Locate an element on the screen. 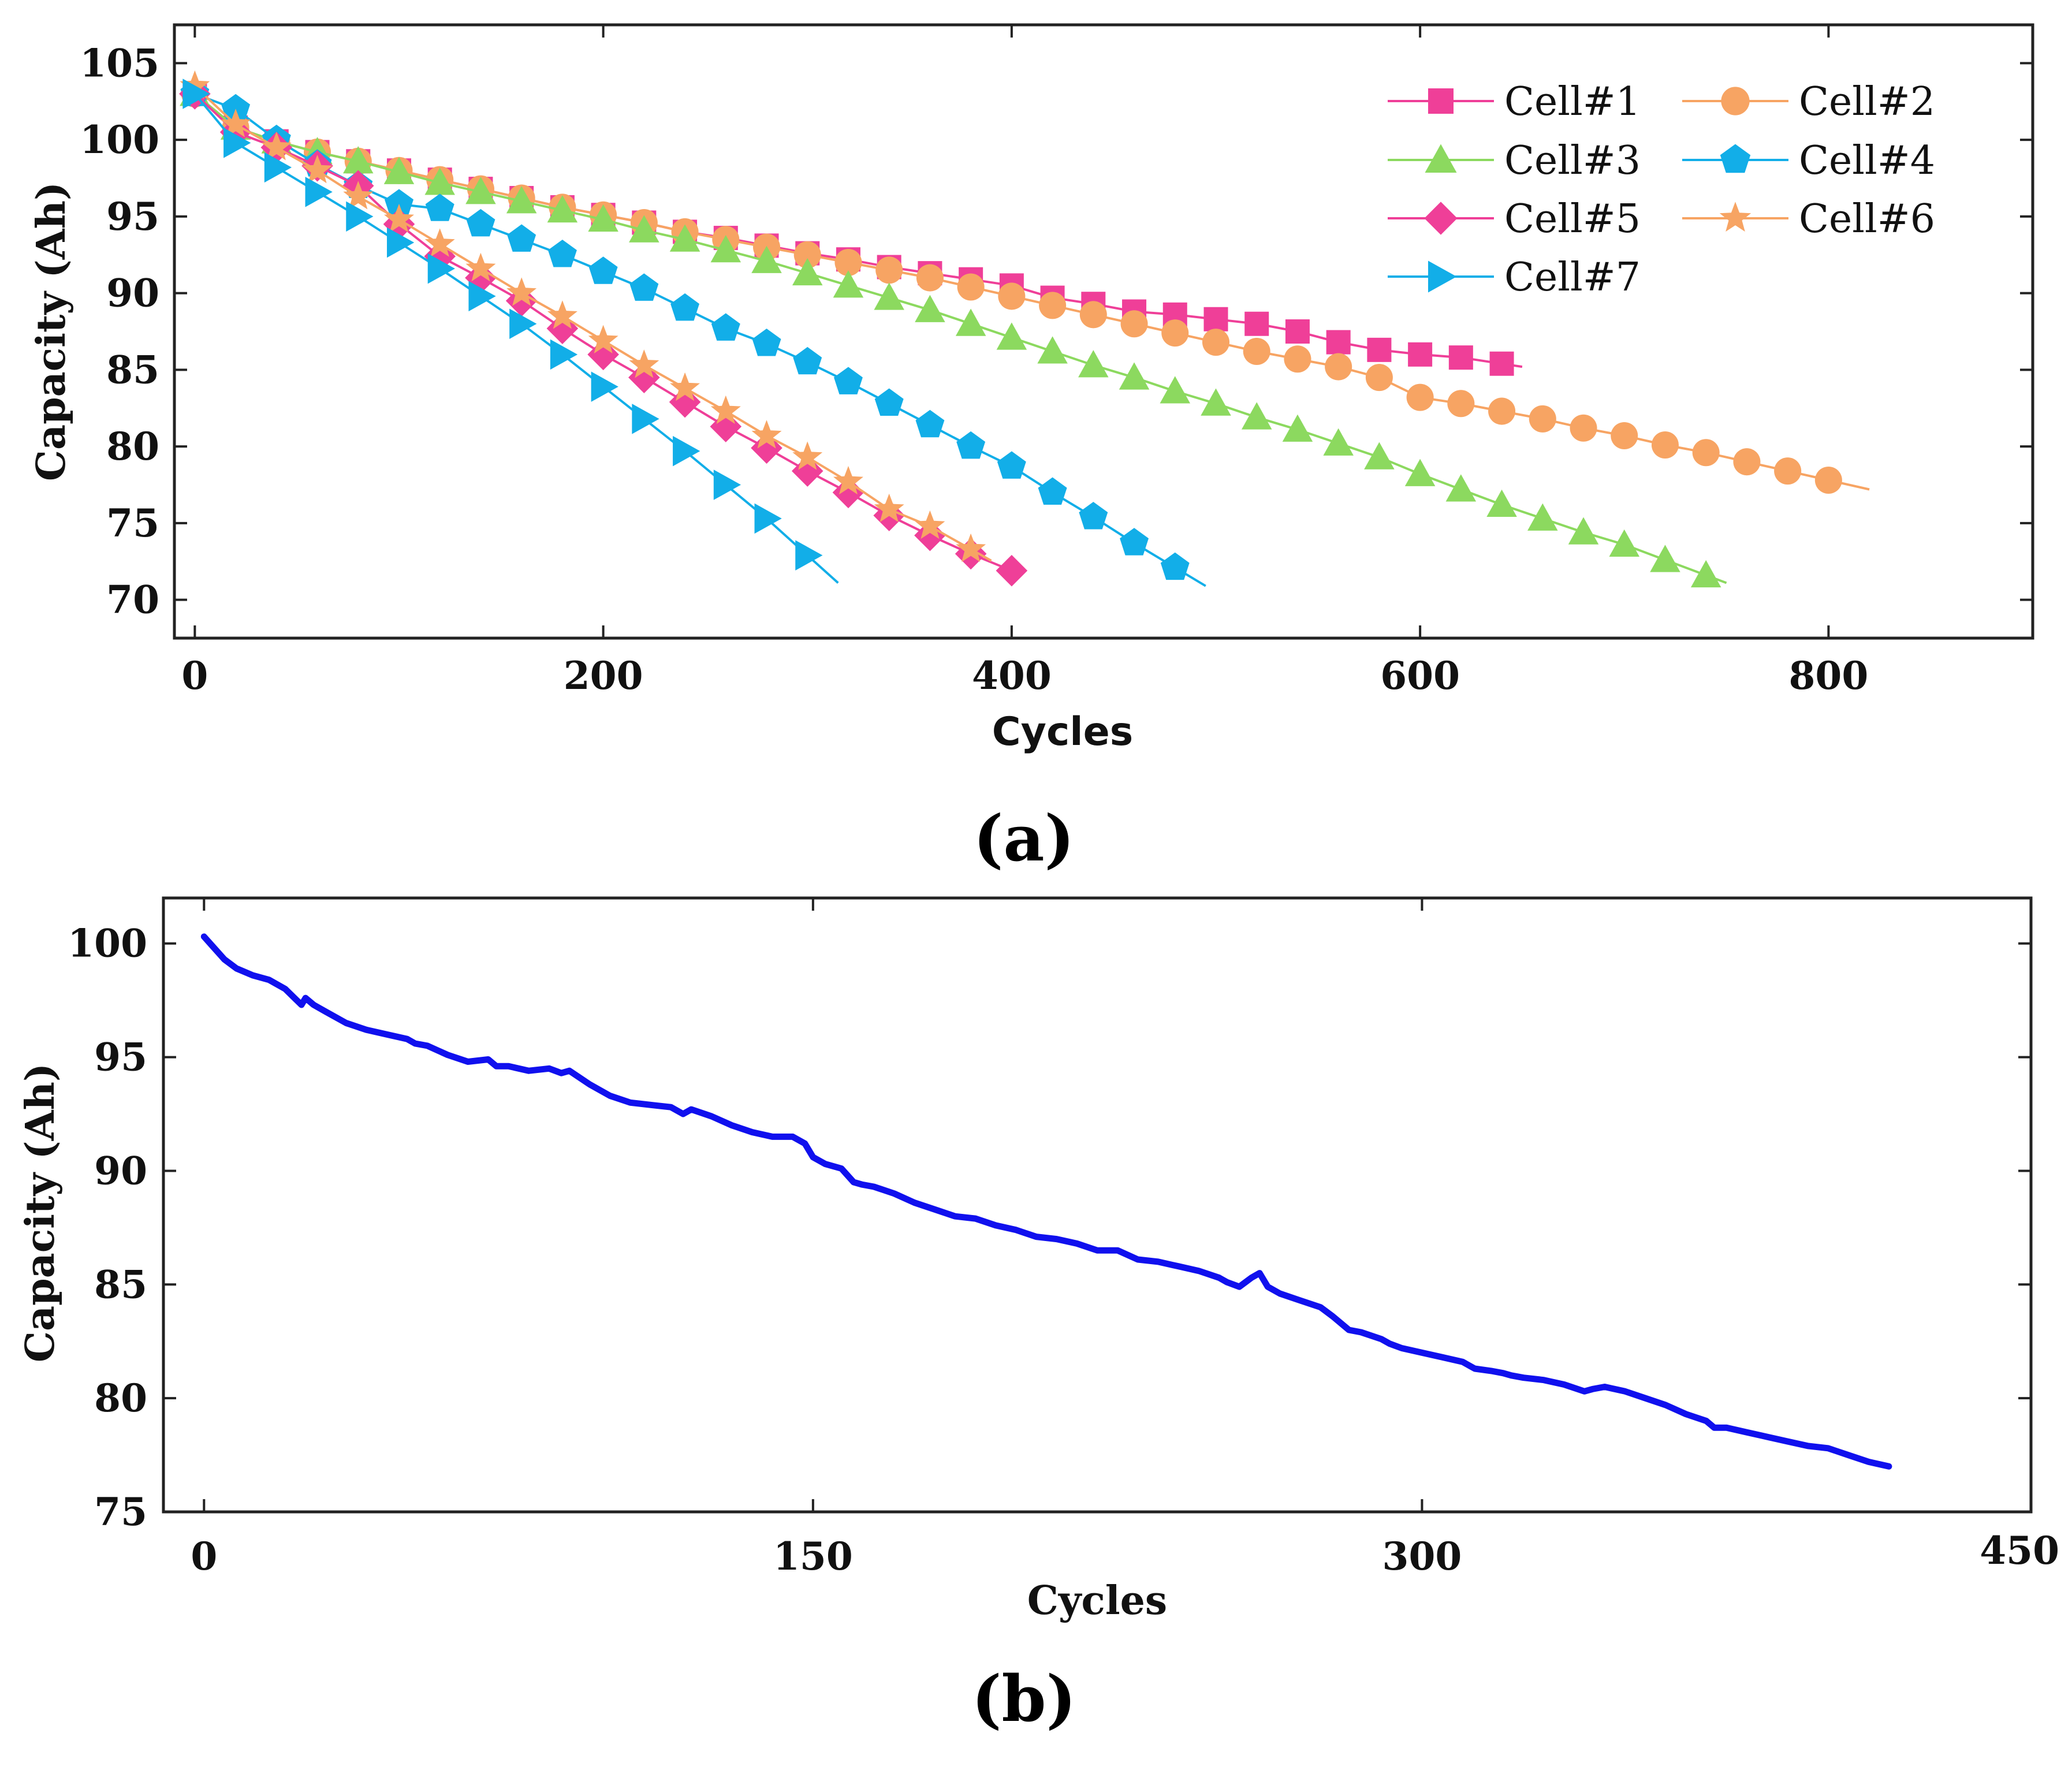 This screenshot has height=1770, width=2072. series-cell7 is located at coordinates (510, 331).